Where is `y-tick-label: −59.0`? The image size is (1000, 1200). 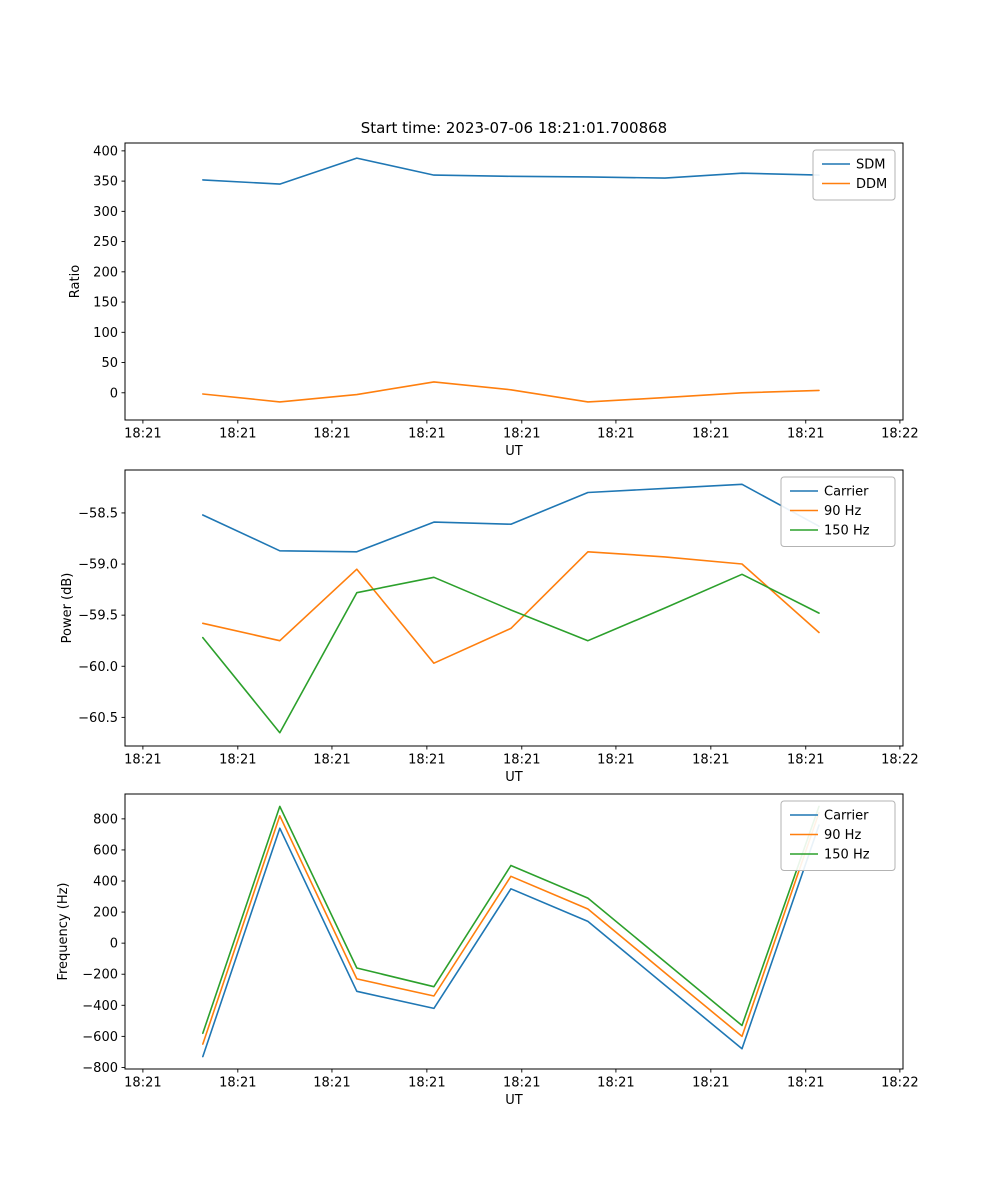 y-tick-label: −59.0 is located at coordinates (98, 565).